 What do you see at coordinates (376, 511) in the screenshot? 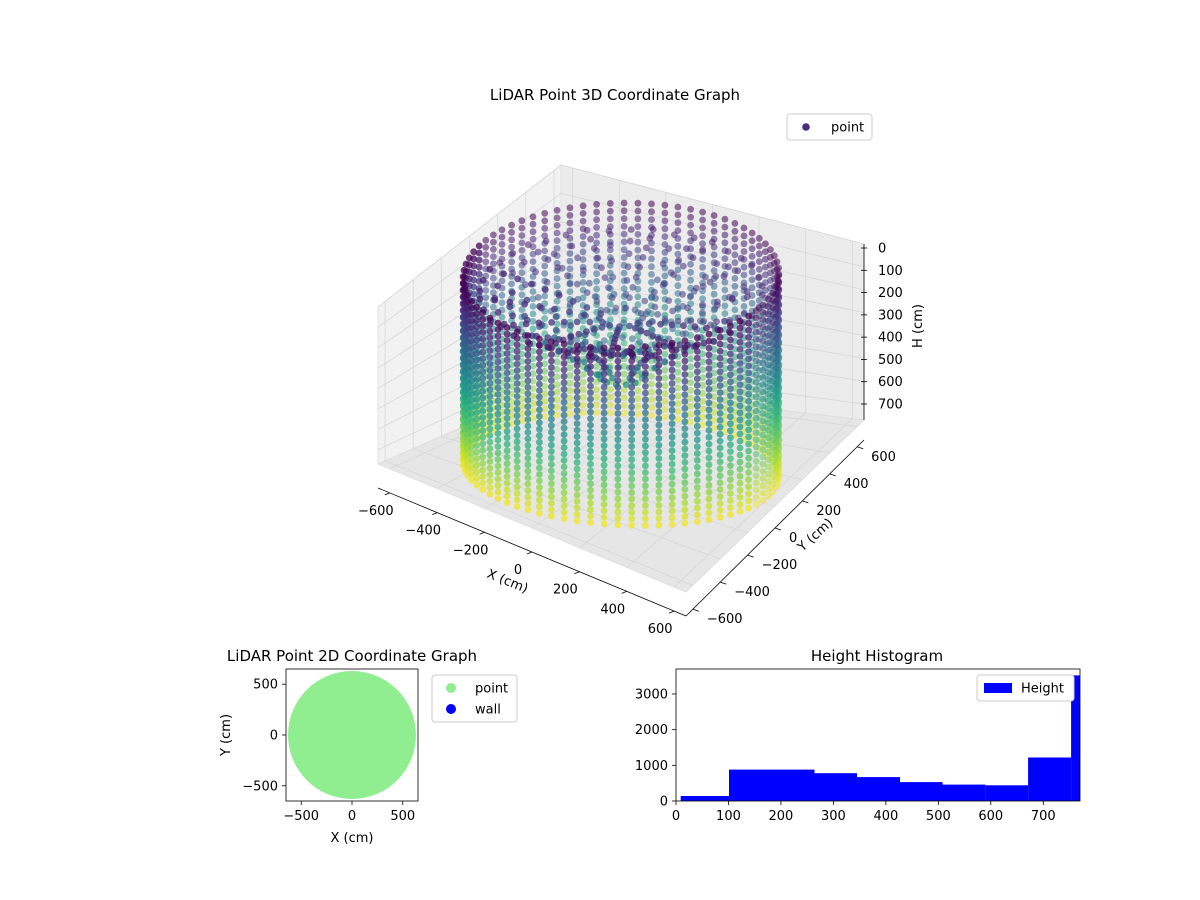
I see `x-tick-label-3d: −600` at bounding box center [376, 511].